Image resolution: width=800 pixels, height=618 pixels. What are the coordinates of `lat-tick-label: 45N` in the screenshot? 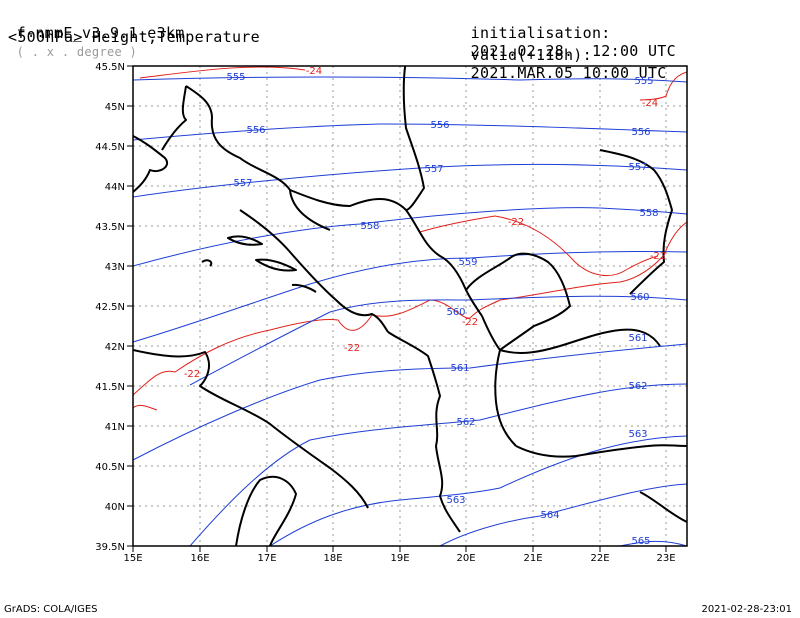 It's located at (115, 107).